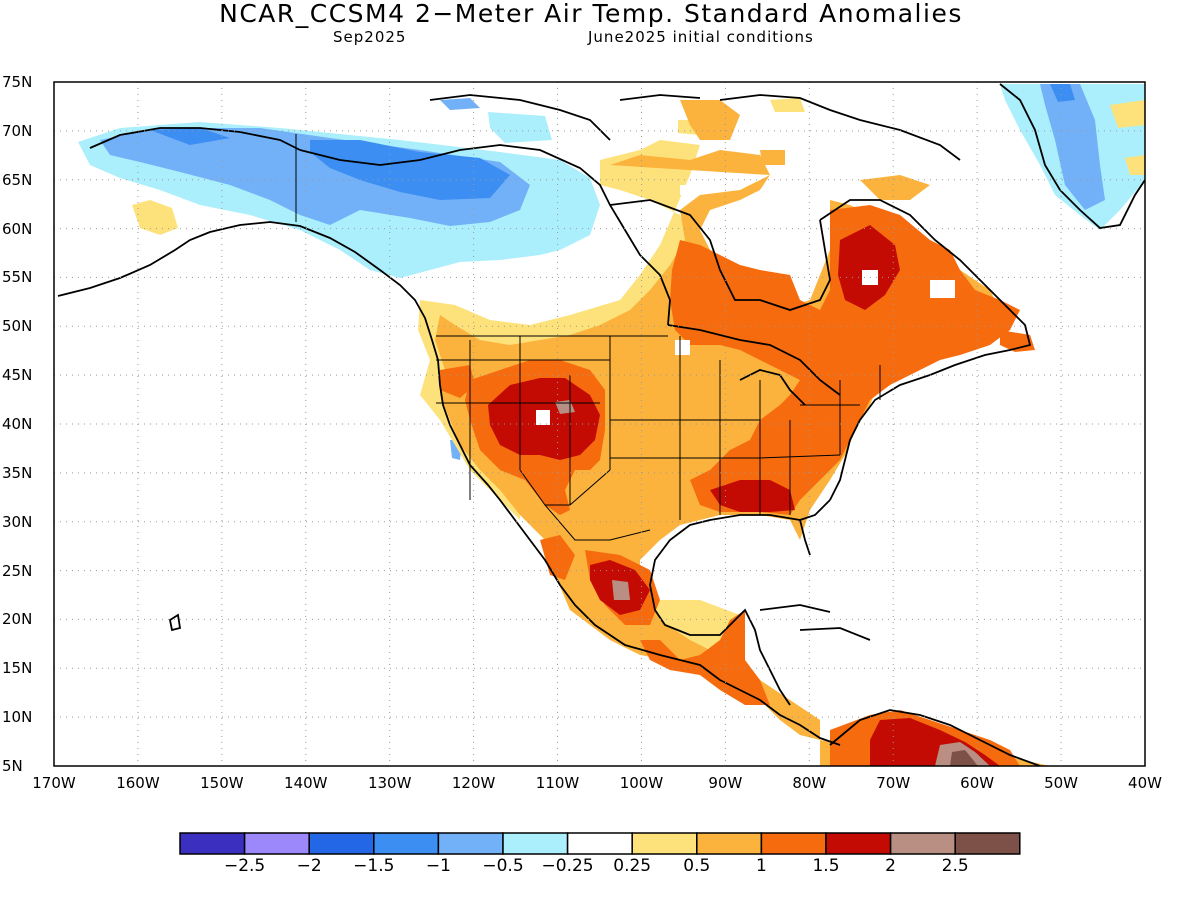  What do you see at coordinates (503, 866) in the screenshot?
I see `colorbar-tick-label: −0.5` at bounding box center [503, 866].